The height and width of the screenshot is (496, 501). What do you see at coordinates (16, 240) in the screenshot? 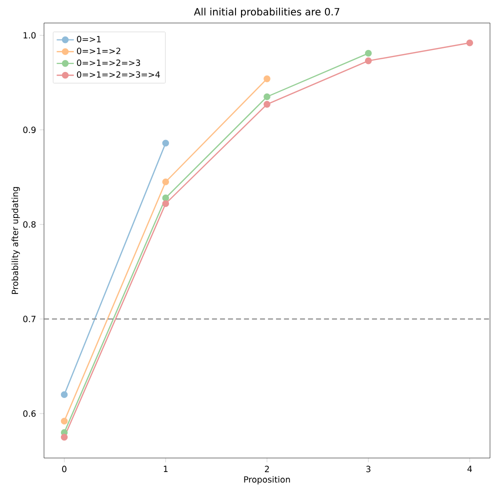
I see `y-axis-title: Probability after updating` at bounding box center [16, 240].